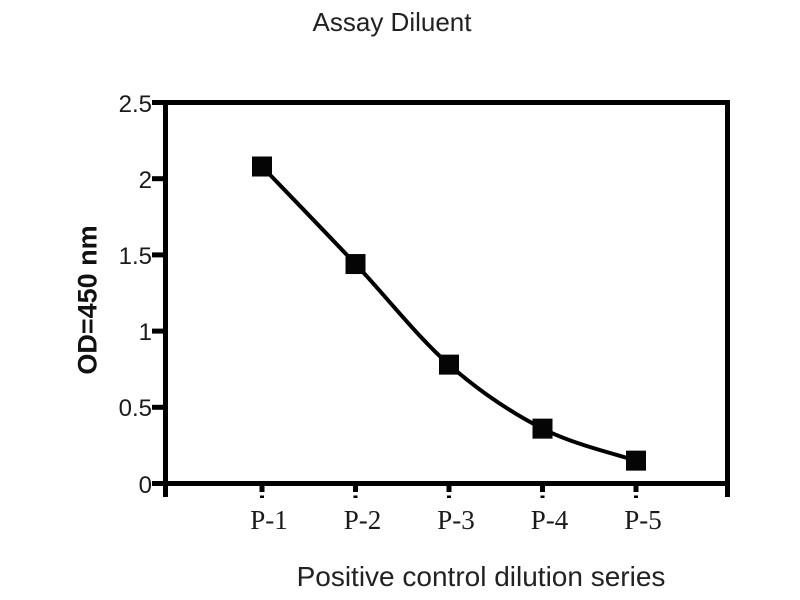  I want to click on x-axis-tick-label: P-4, so click(549, 520).